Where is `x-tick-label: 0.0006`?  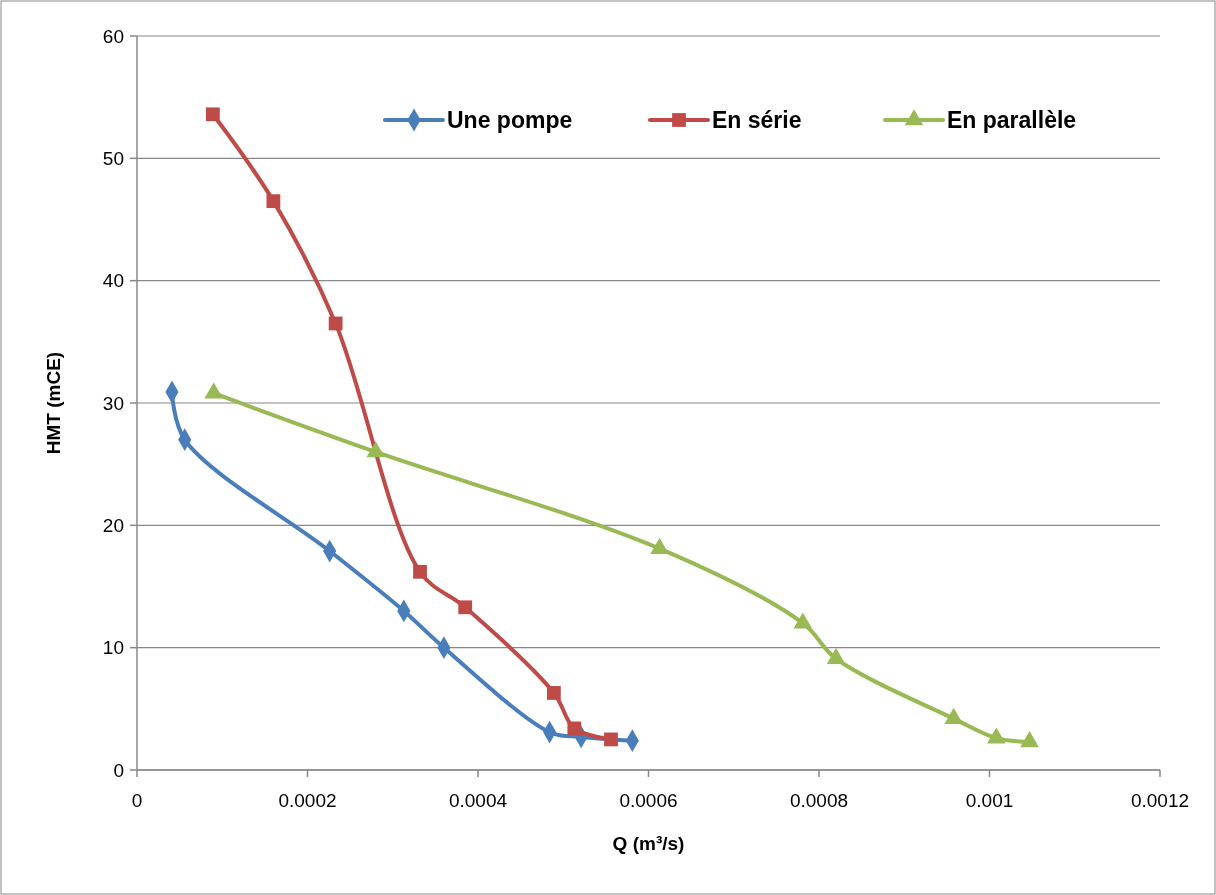 x-tick-label: 0.0006 is located at coordinates (648, 800).